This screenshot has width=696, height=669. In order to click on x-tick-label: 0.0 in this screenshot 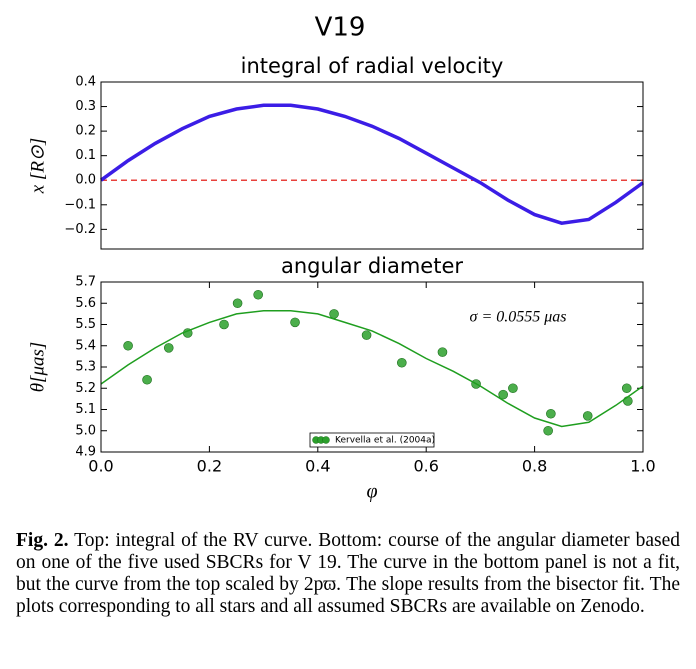, I will do `click(100, 466)`.